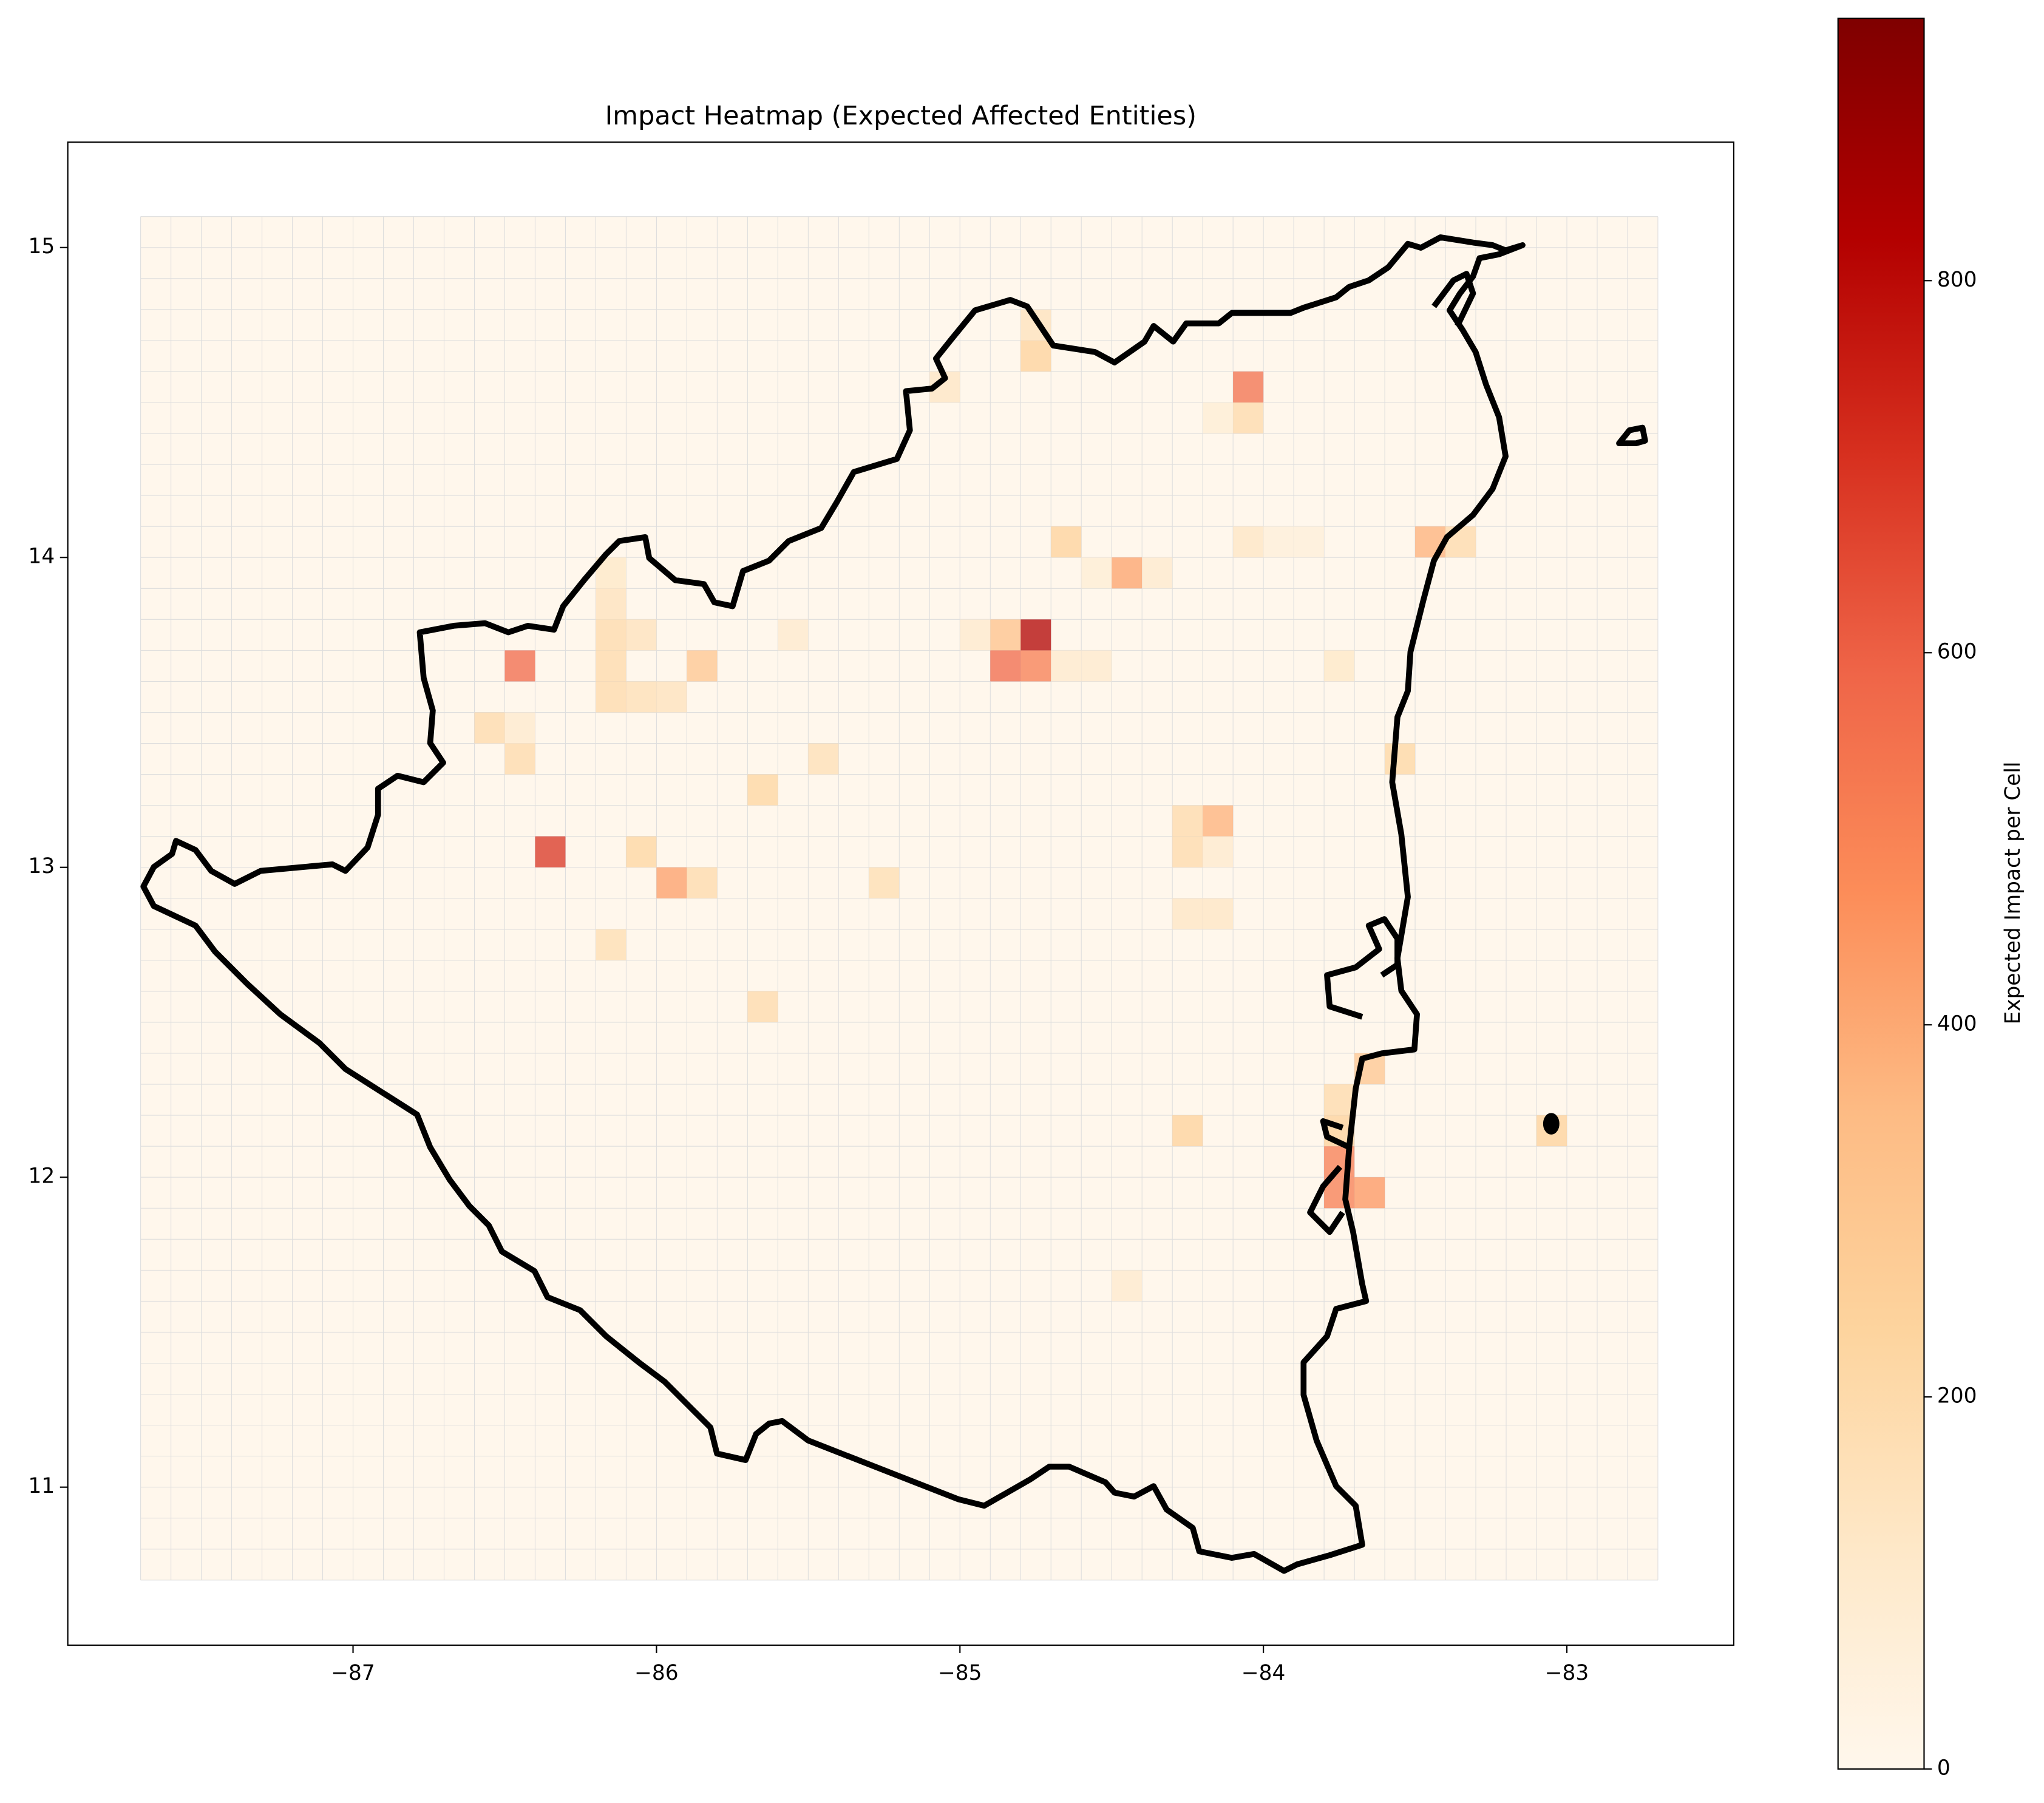 This screenshot has width=2044, height=1803. I want to click on x-tick-label: −84, so click(1263, 1673).